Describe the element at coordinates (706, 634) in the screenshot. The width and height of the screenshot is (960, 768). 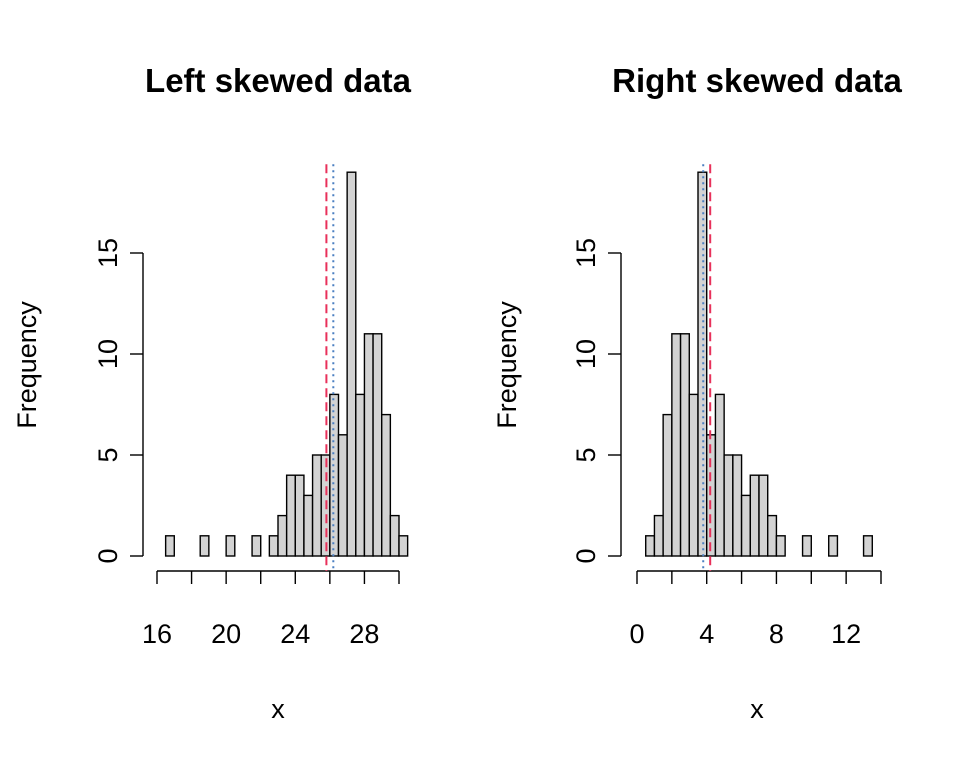
I see `x-tick-label: 4` at that location.